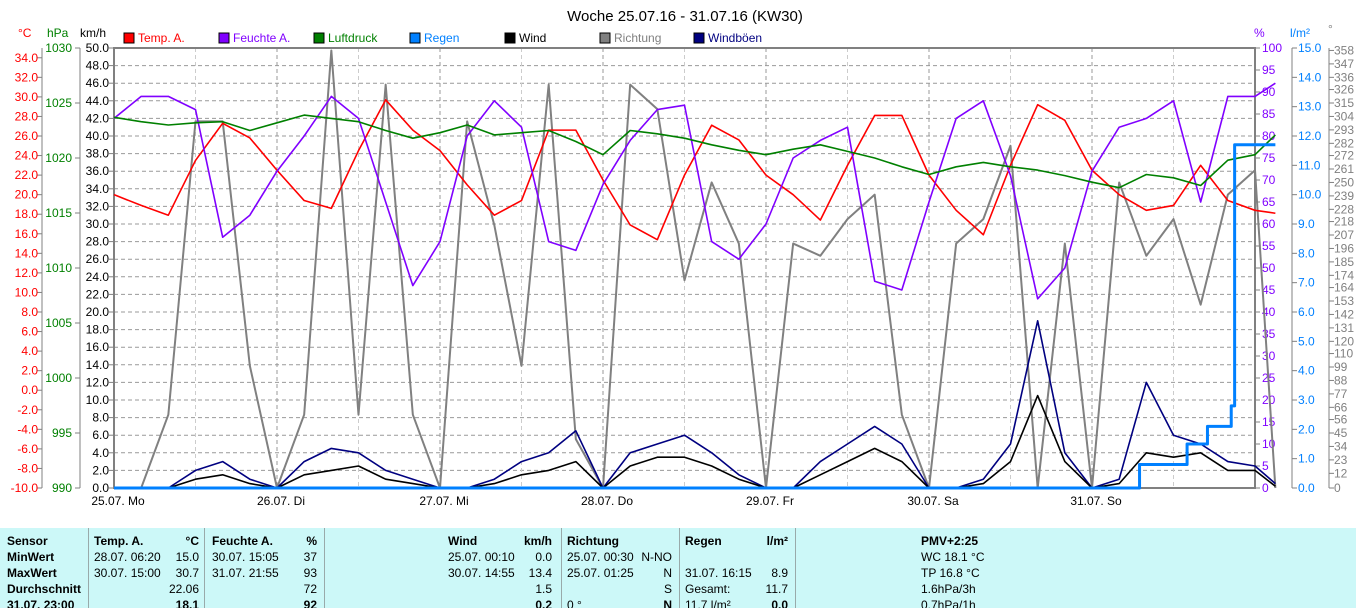  I want to click on rain-tick-label: 5.0, so click(1306, 341).